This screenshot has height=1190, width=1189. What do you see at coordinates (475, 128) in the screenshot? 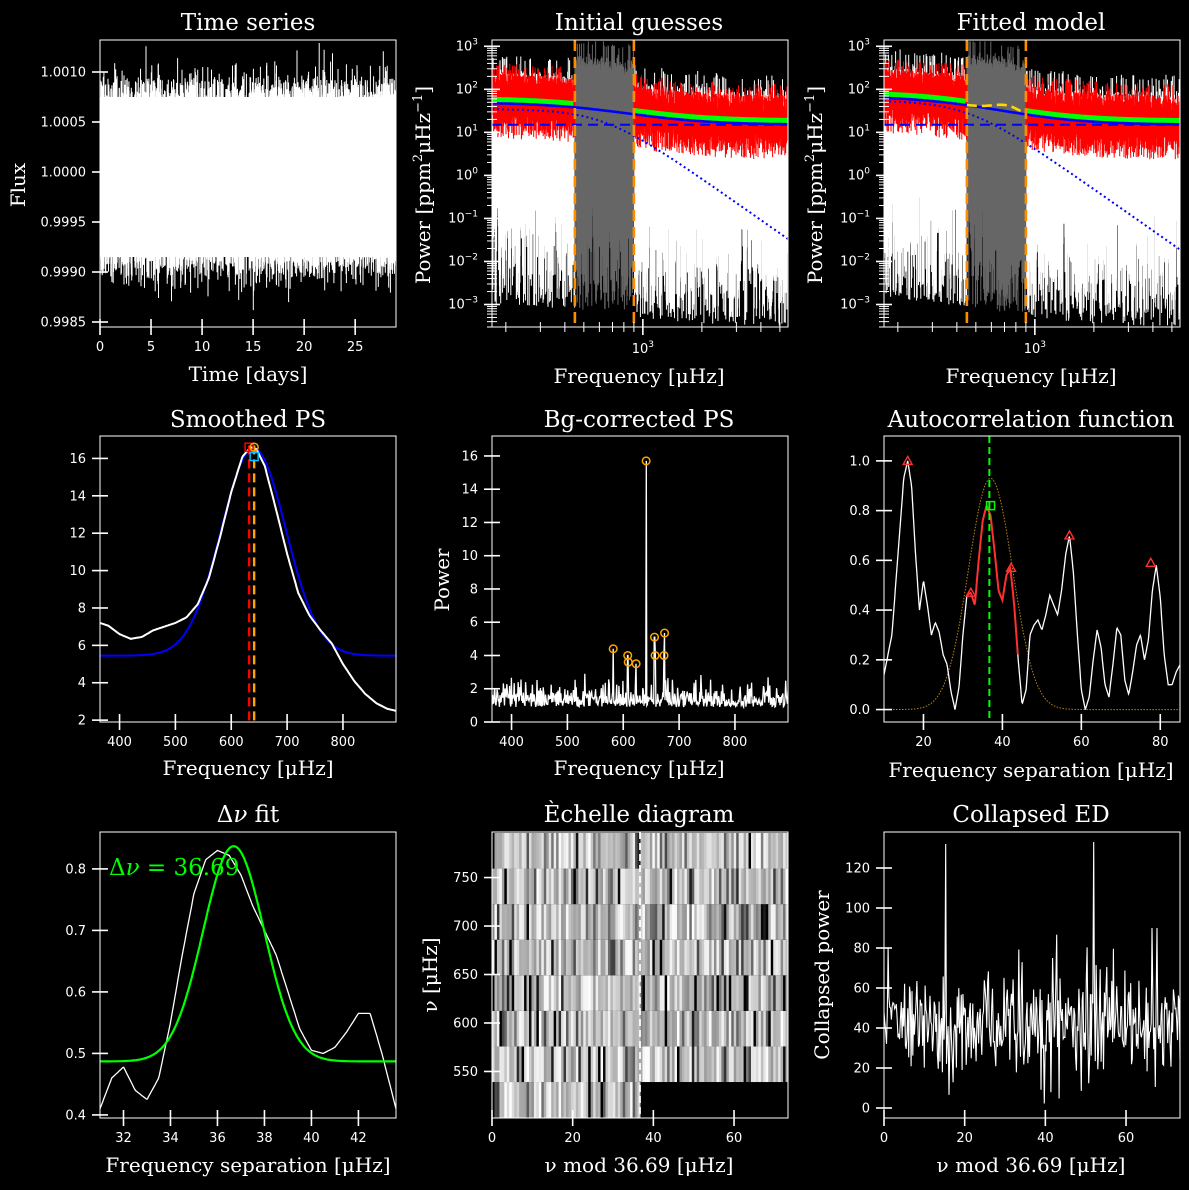
I see `y-tick-exp: 1` at bounding box center [475, 128].